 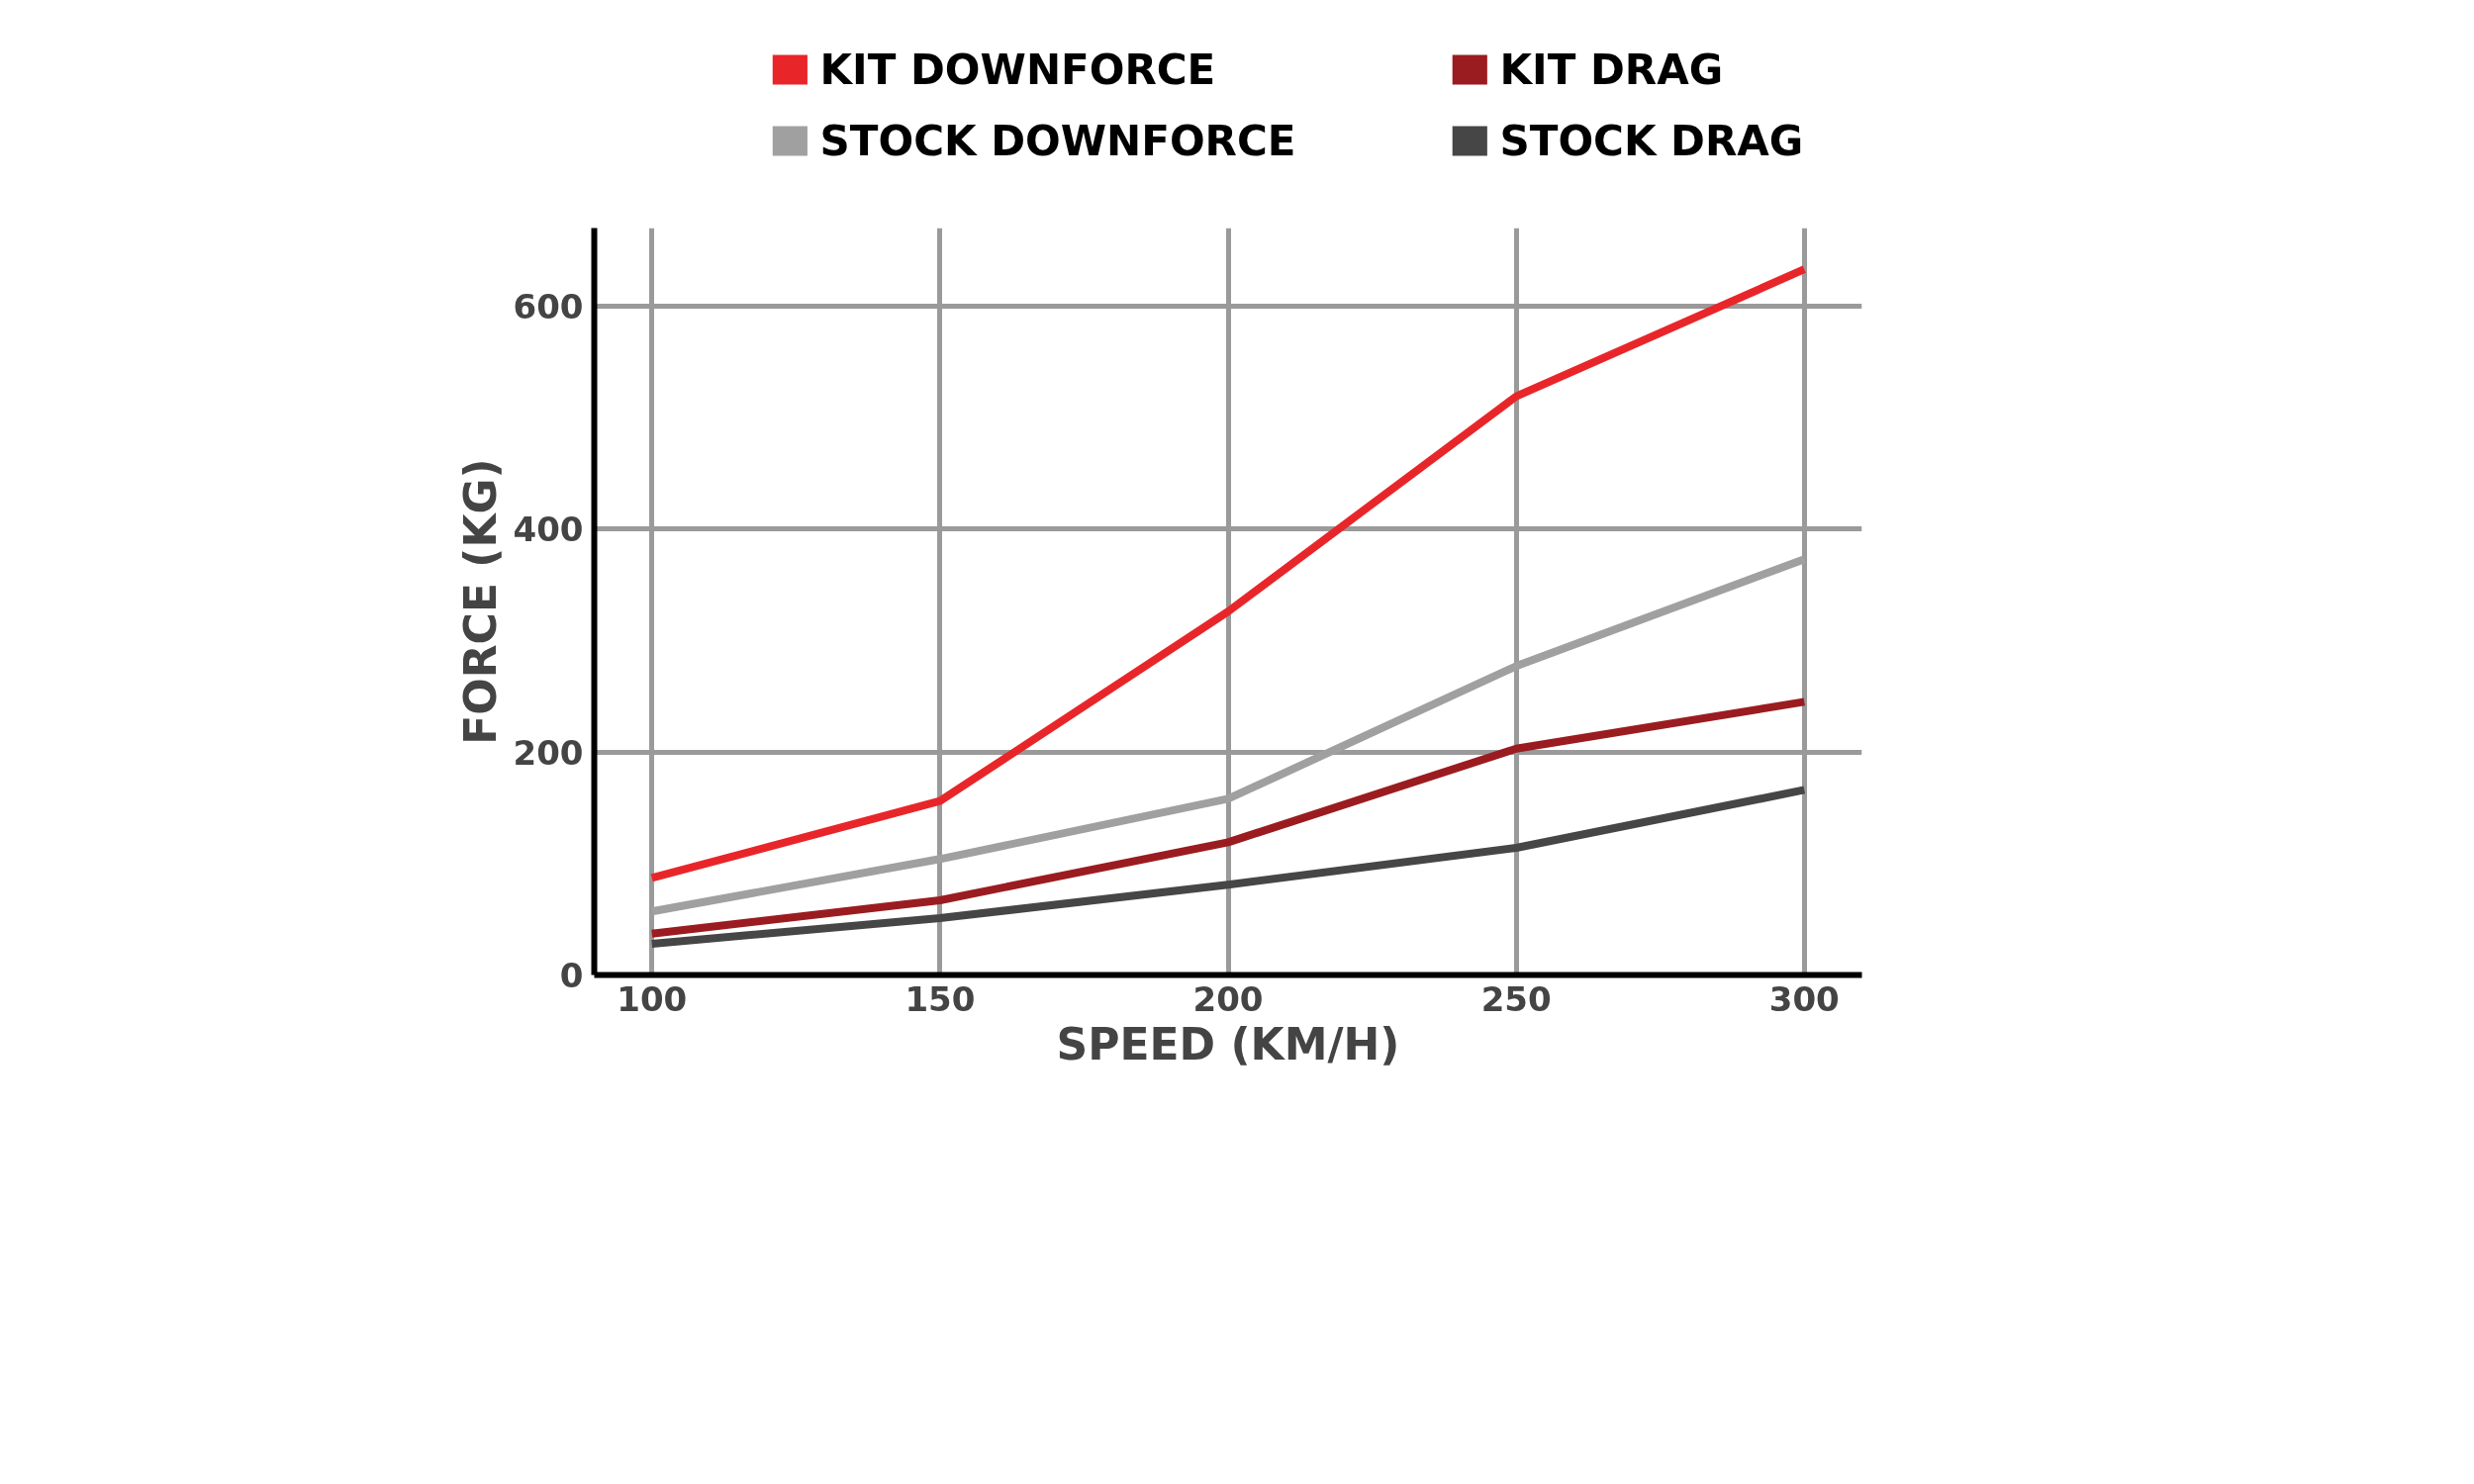 What do you see at coordinates (1228, 1043) in the screenshot?
I see `x-axis-title: SPEED (KM/H)` at bounding box center [1228, 1043].